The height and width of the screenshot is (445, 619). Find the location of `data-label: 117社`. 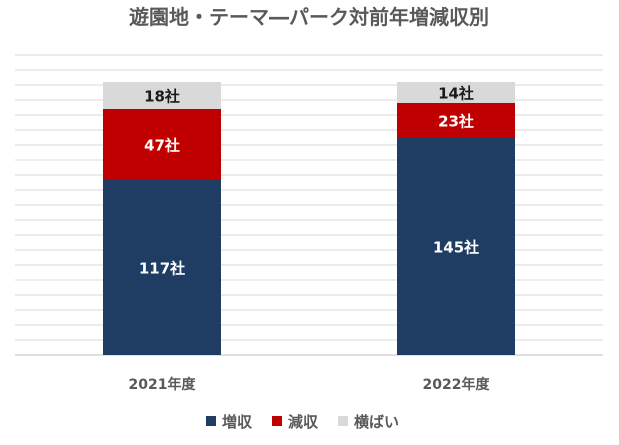

data-label: 117社 is located at coordinates (162, 268).